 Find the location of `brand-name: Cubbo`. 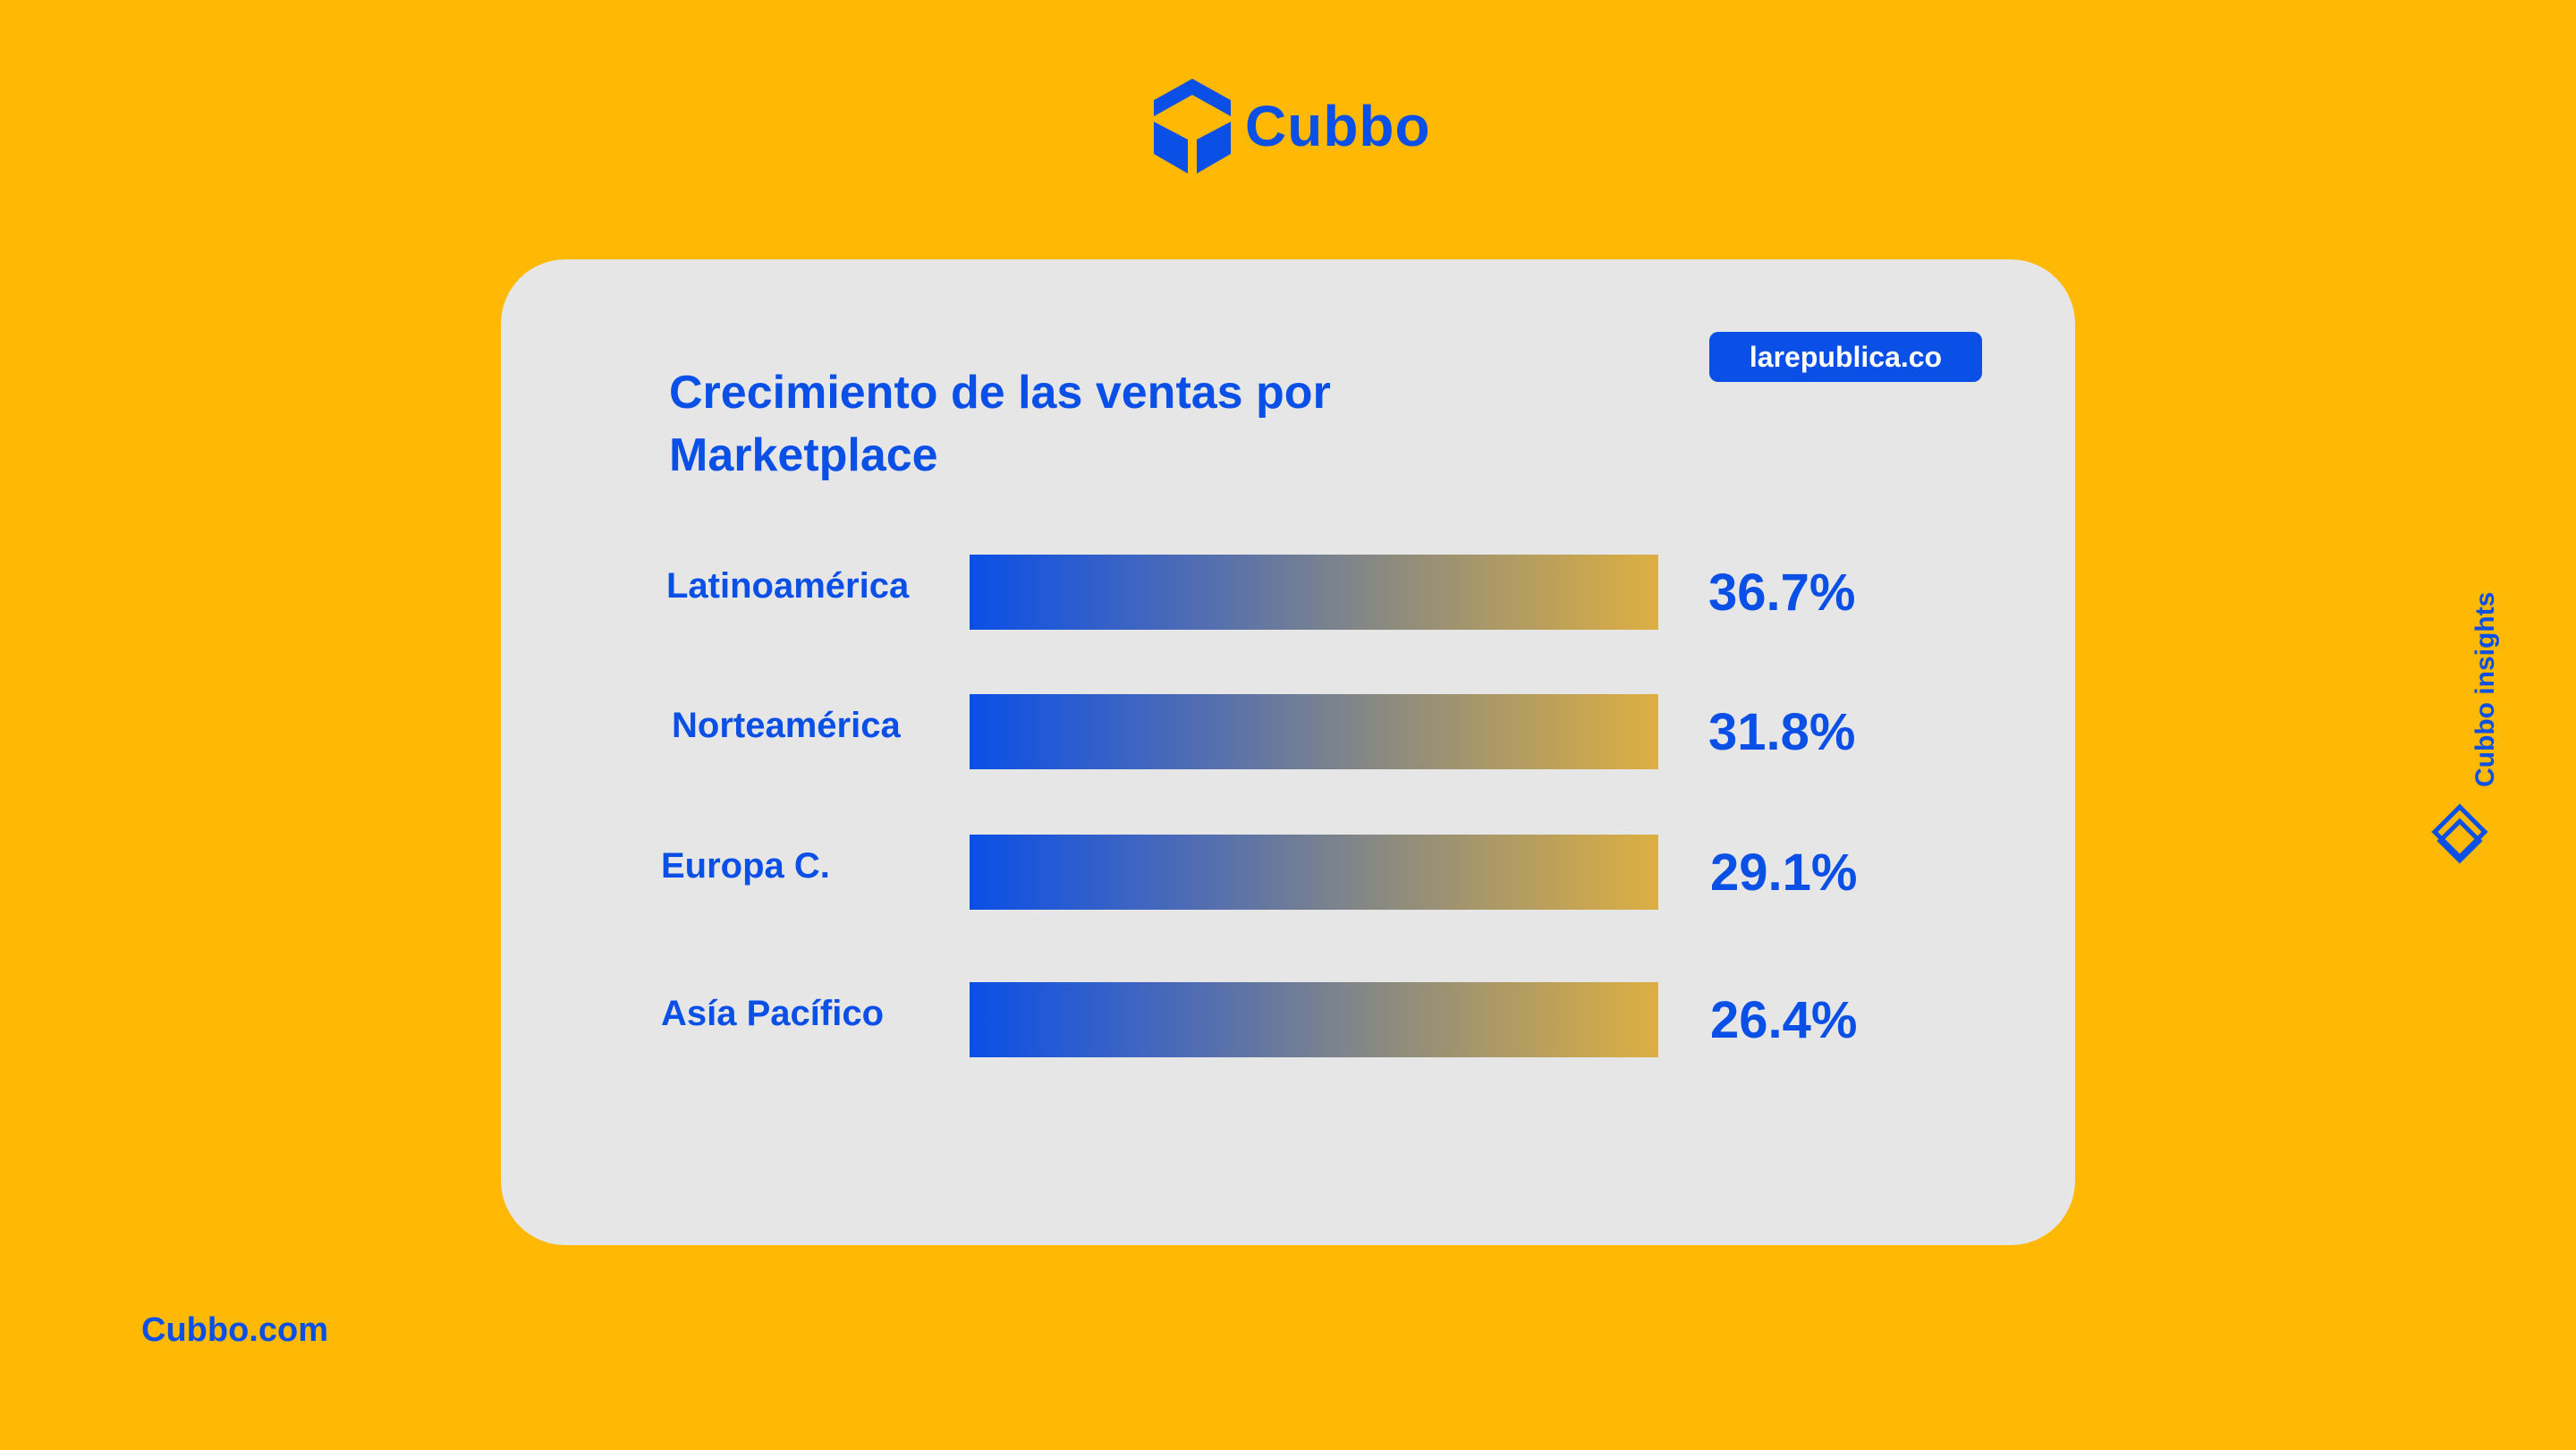

brand-name: Cubbo is located at coordinates (1338, 126).